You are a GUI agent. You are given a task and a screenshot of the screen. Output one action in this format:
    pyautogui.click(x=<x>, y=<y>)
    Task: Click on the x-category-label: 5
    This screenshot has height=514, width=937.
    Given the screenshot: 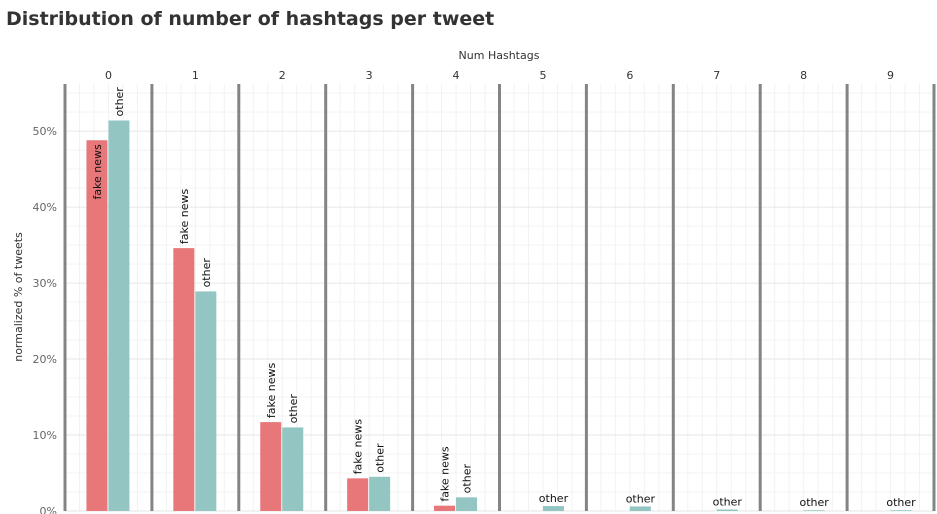 What is the action you would take?
    pyautogui.click(x=542, y=75)
    